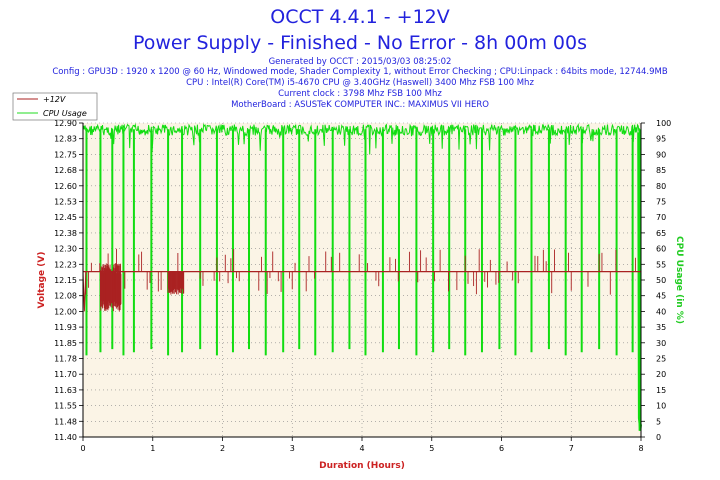 This screenshot has width=720, height=480. What do you see at coordinates (640, 448) in the screenshot?
I see `x-tick-label: 8` at bounding box center [640, 448].